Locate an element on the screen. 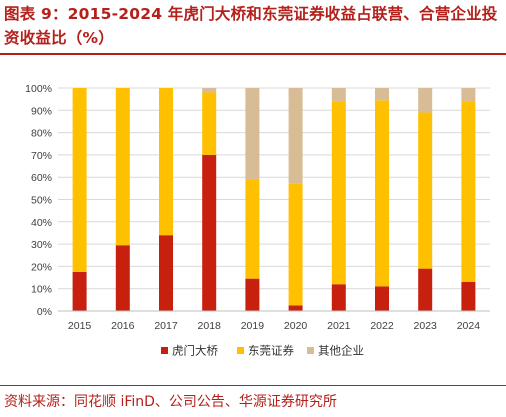 Image resolution: width=506 pixels, height=417 pixels. x-tick-label: 2021 is located at coordinates (339, 326).